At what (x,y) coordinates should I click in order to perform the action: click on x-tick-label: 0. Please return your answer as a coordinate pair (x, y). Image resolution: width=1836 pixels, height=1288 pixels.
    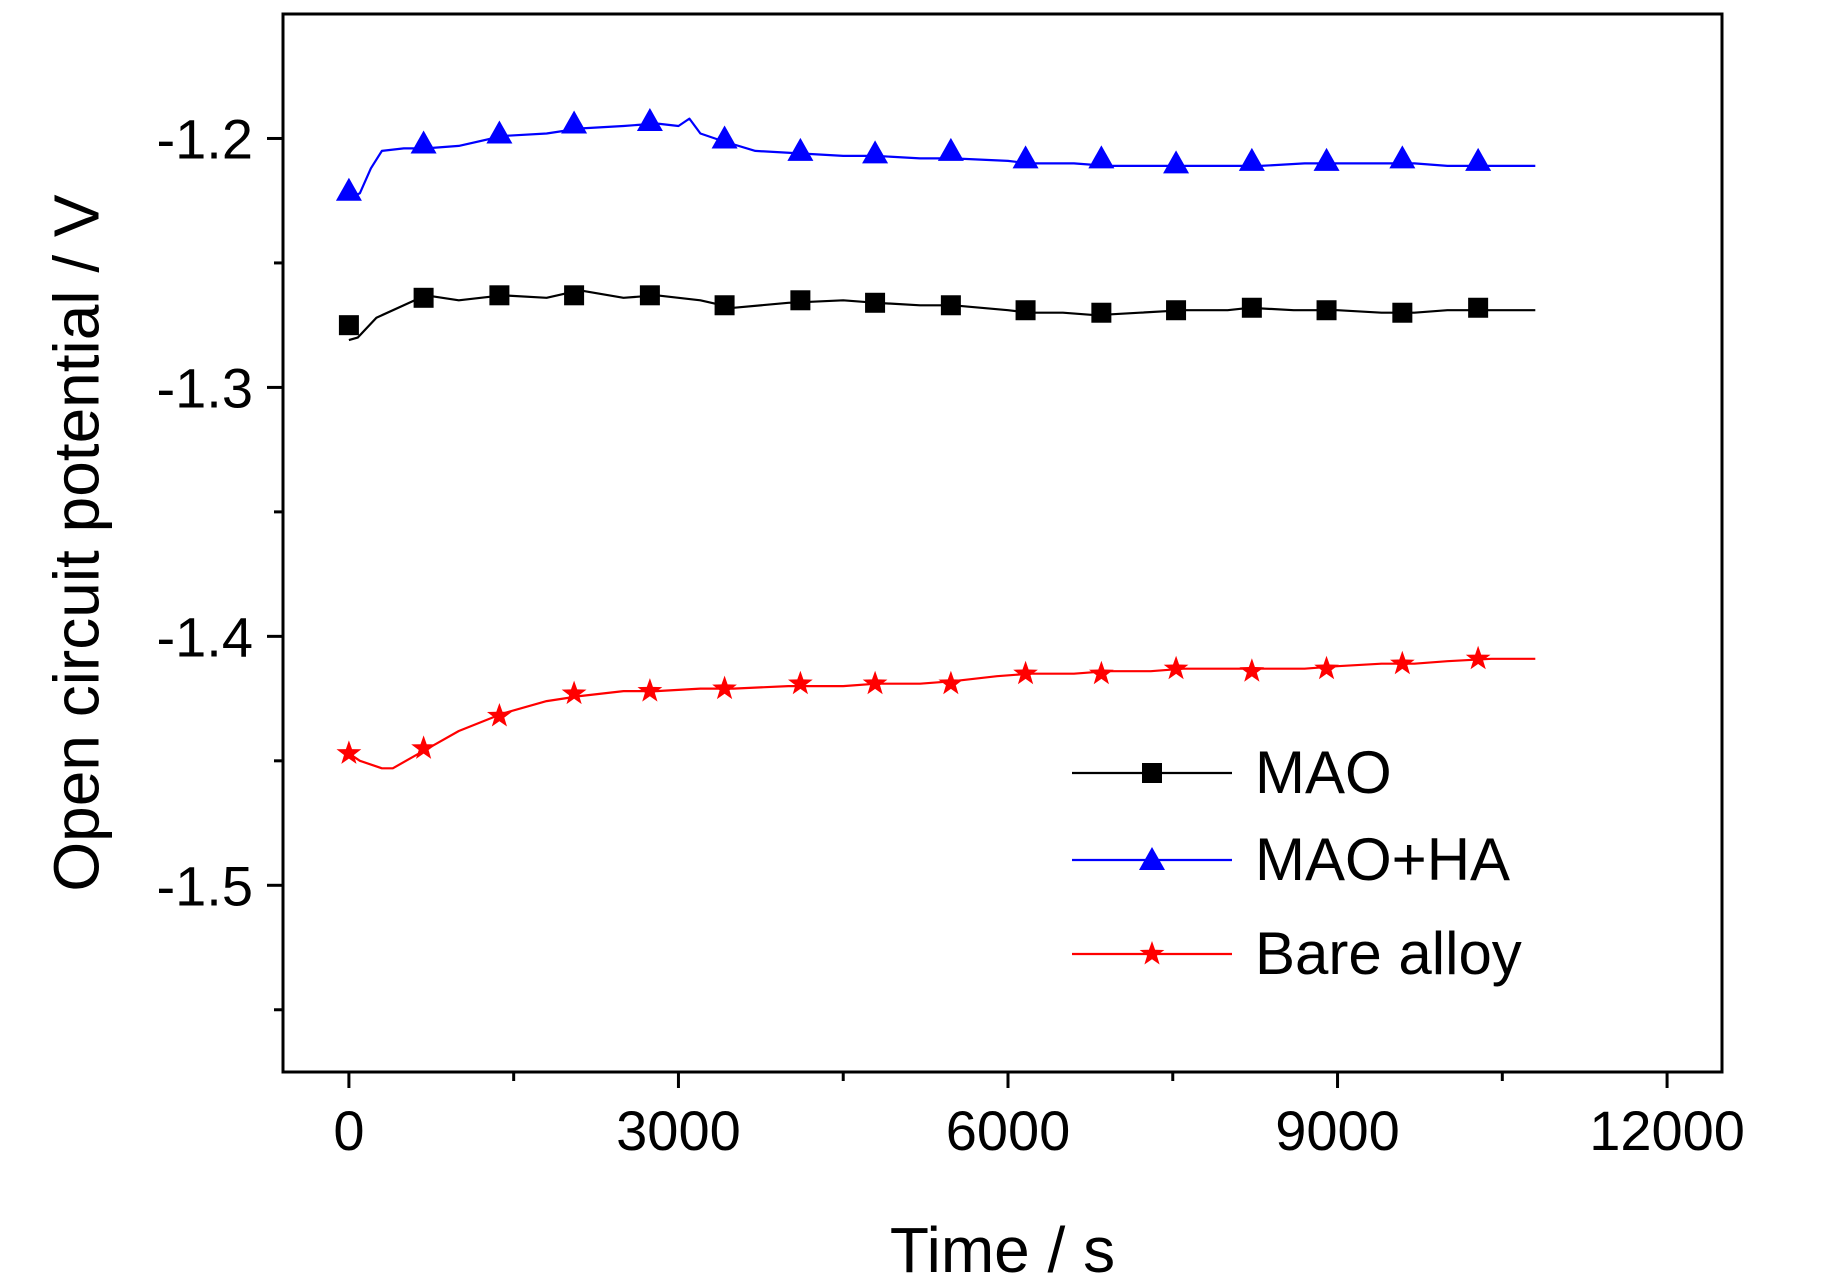
    Looking at the image, I should click on (348, 1130).